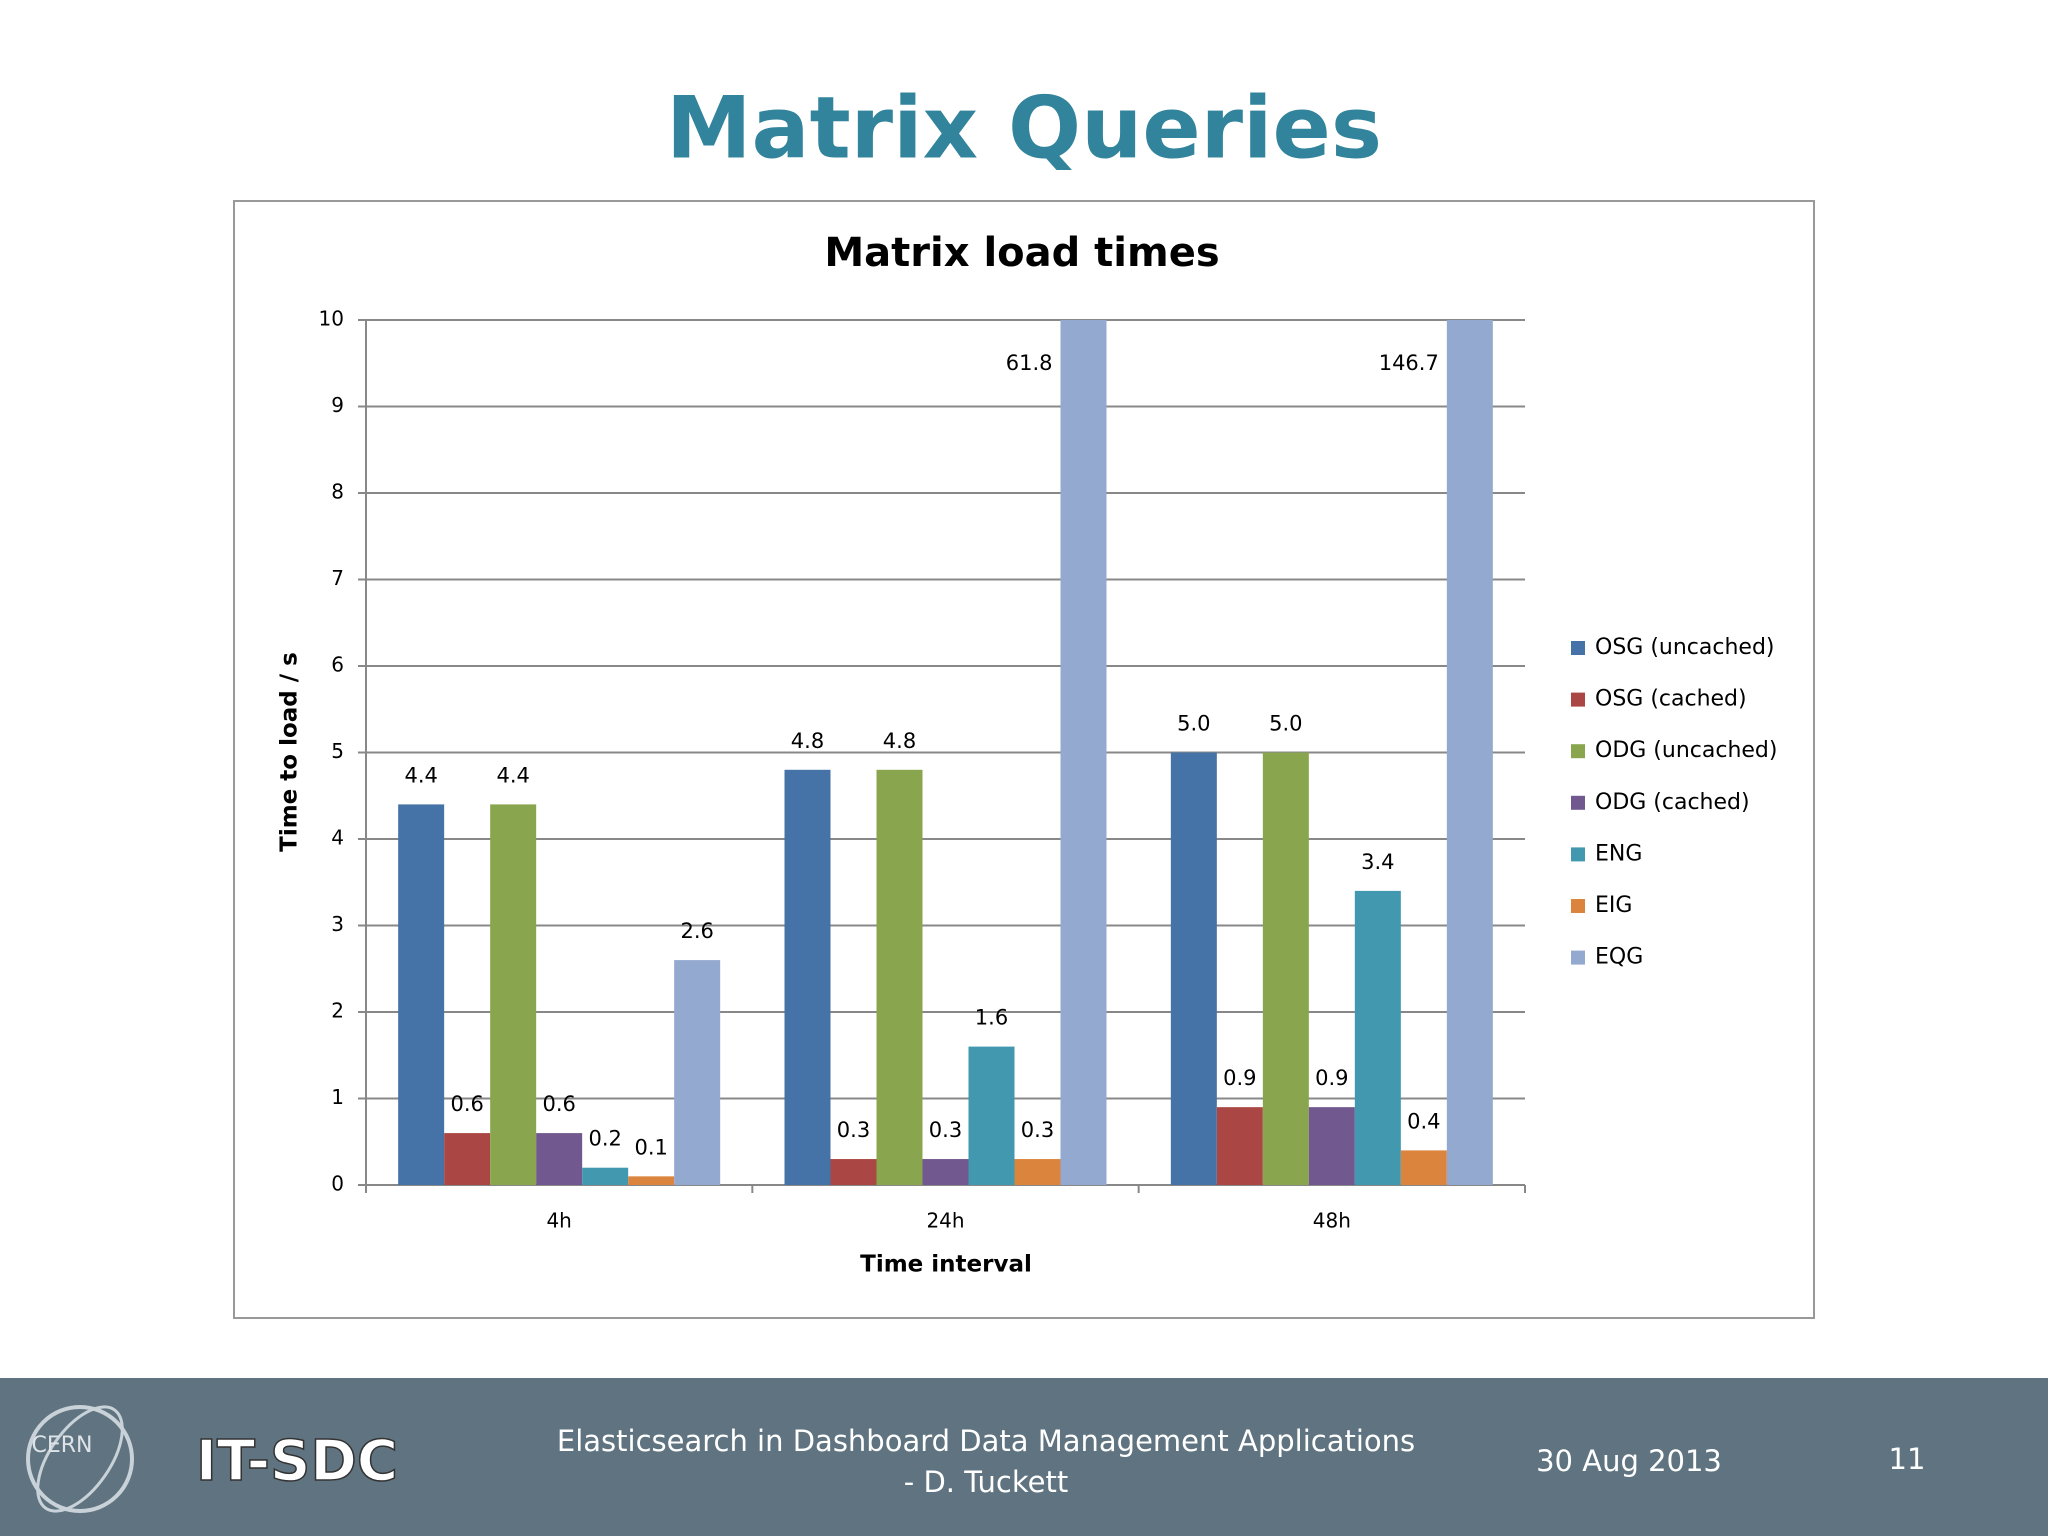 This screenshot has width=2048, height=1536. Describe the element at coordinates (1024, 128) in the screenshot. I see `slide-title: Matrix Queries` at that location.